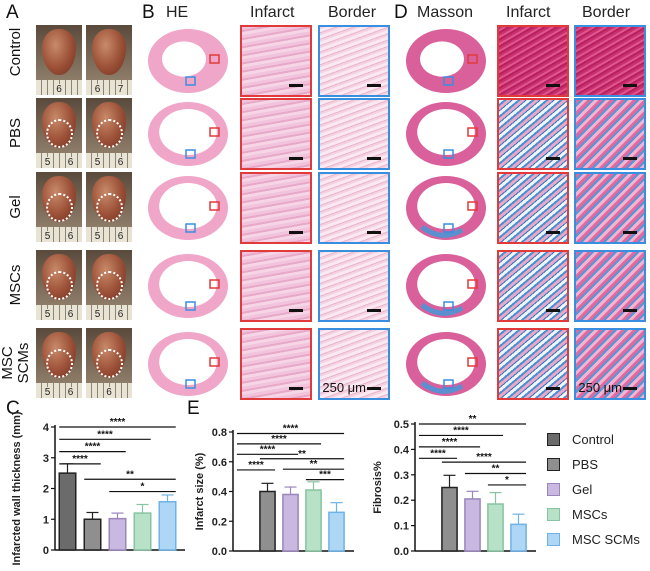 This screenshot has height=571, width=650. What do you see at coordinates (577, 514) in the screenshot?
I see `legend-item: MSCs` at bounding box center [577, 514].